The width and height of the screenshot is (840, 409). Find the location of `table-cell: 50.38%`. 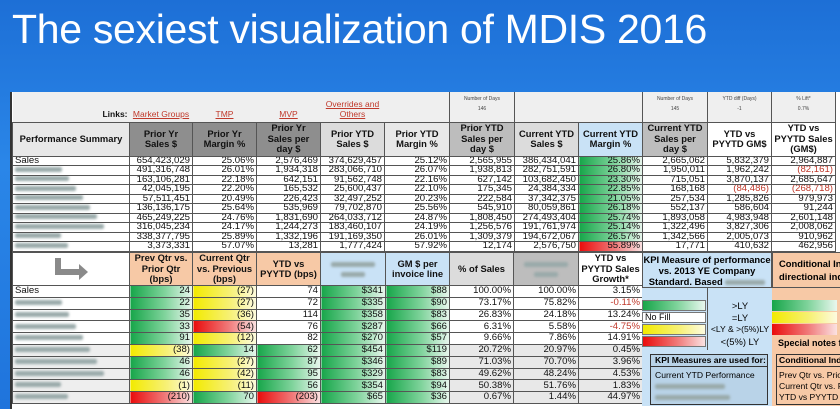

table-cell: 50.38% is located at coordinates (481, 386).